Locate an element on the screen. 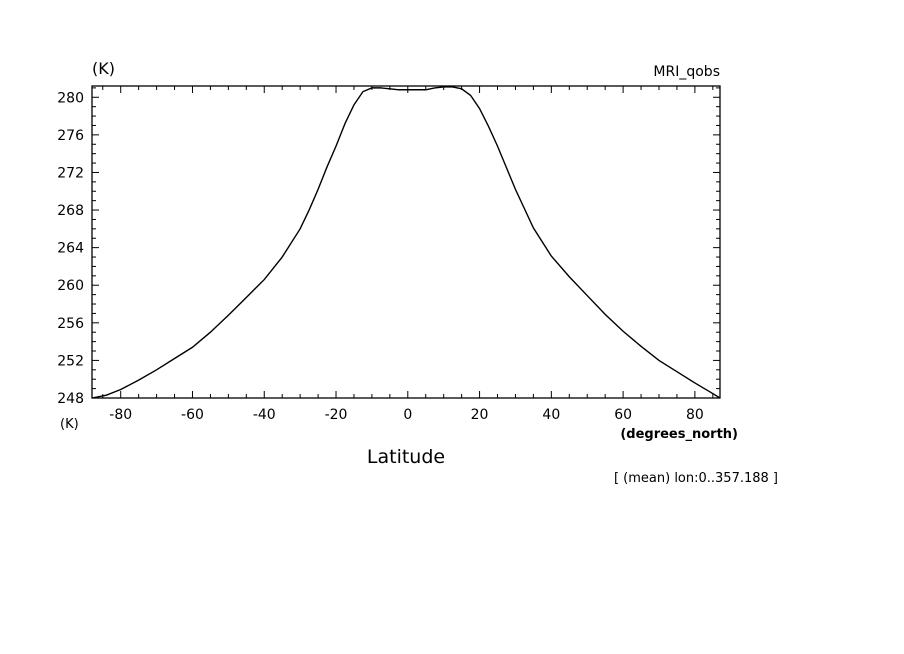 This screenshot has height=654, width=904. y-unit-bottom: (K) is located at coordinates (69, 424).